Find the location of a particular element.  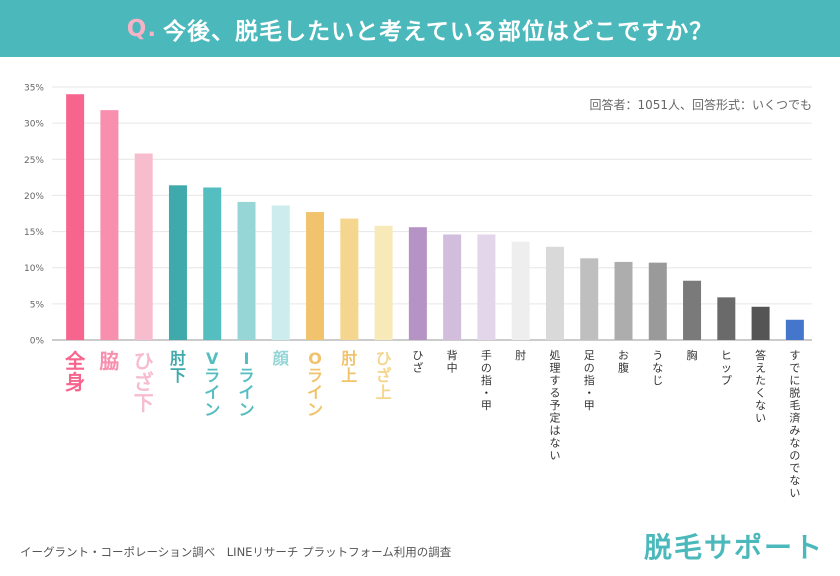

category-label: V ライン is located at coordinates (212, 384).